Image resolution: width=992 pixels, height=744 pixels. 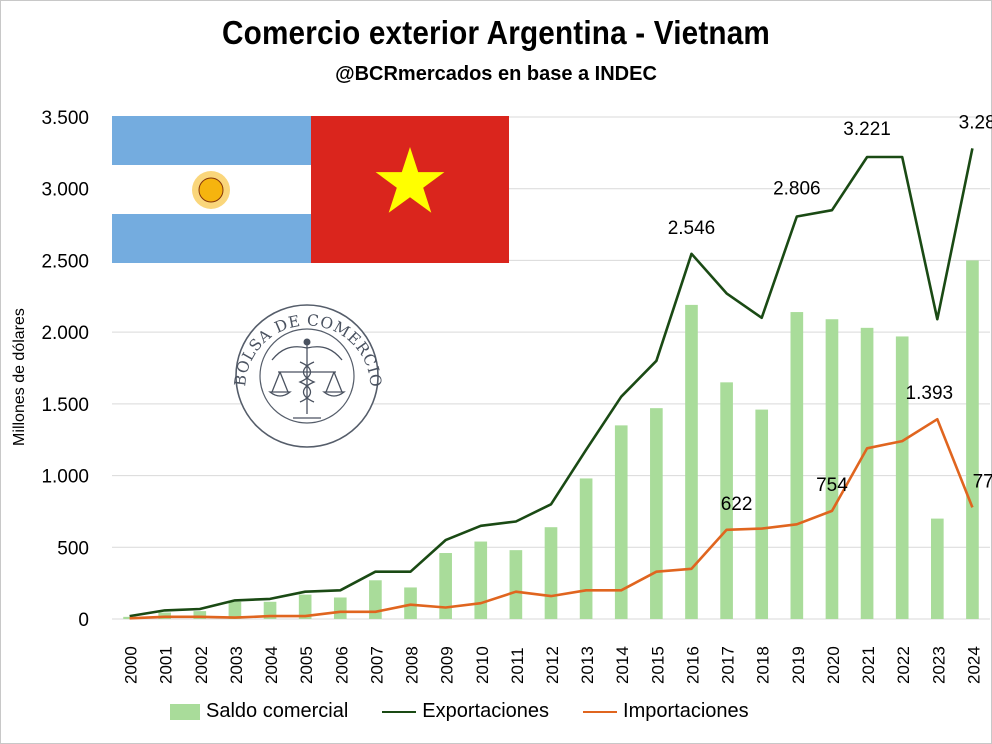 I want to click on flag-stripe-blue-bottom, so click(x=212, y=238).